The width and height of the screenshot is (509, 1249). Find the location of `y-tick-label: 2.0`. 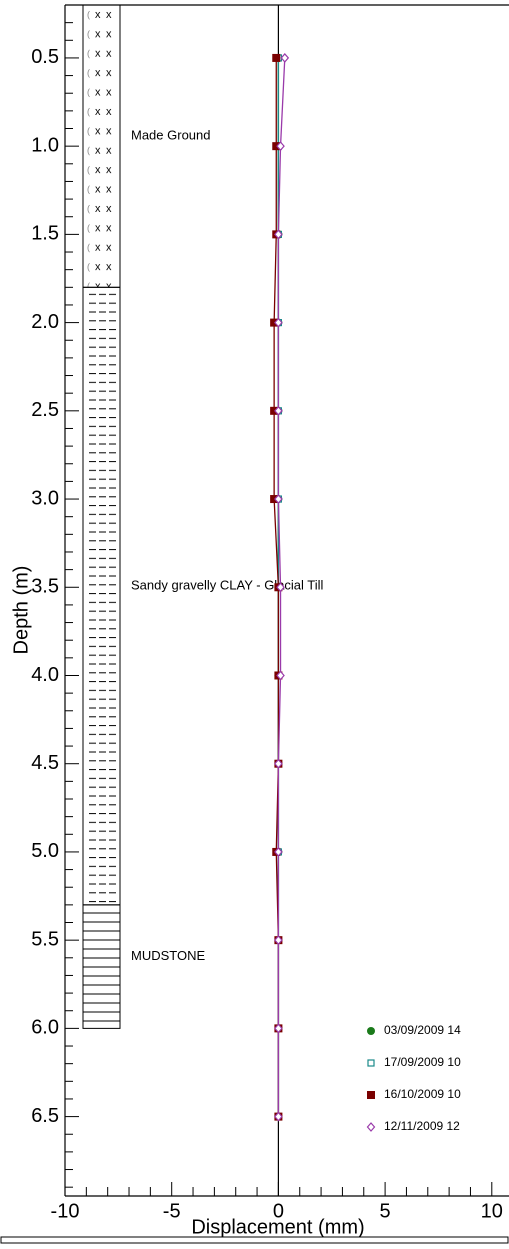

y-tick-label: 2.0 is located at coordinates (45, 322).